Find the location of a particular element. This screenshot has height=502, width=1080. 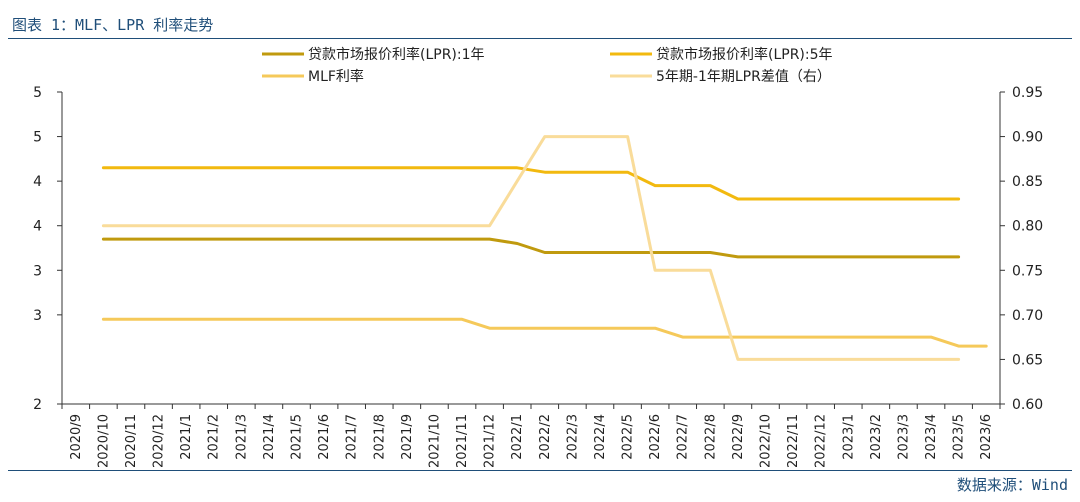

source-note: 数据来源：Wind is located at coordinates (1012, 485).